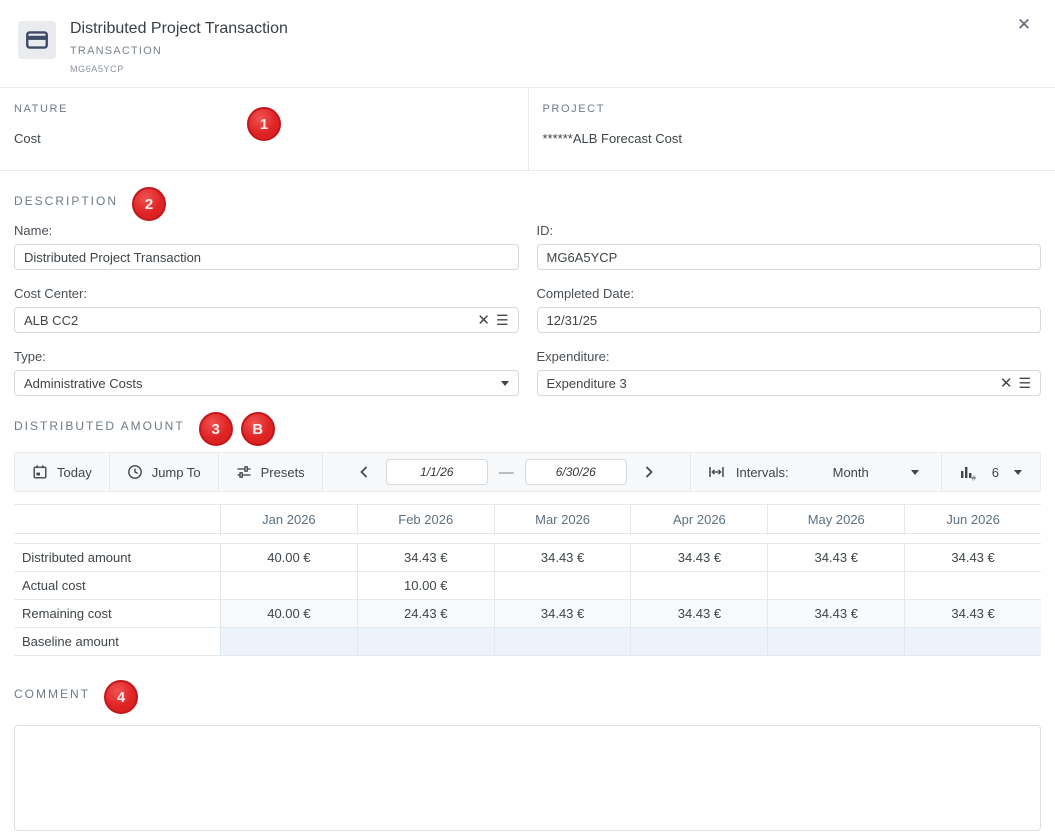 Image resolution: width=1055 pixels, height=839 pixels. Describe the element at coordinates (425, 585) in the screenshot. I see `amount-cell: 10.00 €` at that location.